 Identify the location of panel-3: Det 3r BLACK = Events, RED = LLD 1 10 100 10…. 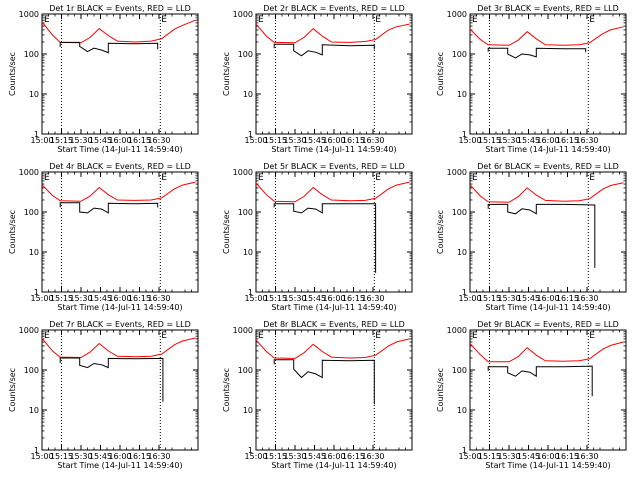
(531, 79).